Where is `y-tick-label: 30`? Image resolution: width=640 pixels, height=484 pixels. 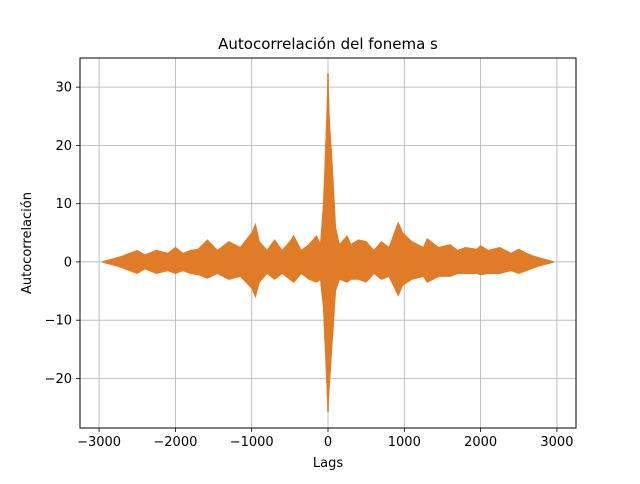
y-tick-label: 30 is located at coordinates (63, 88).